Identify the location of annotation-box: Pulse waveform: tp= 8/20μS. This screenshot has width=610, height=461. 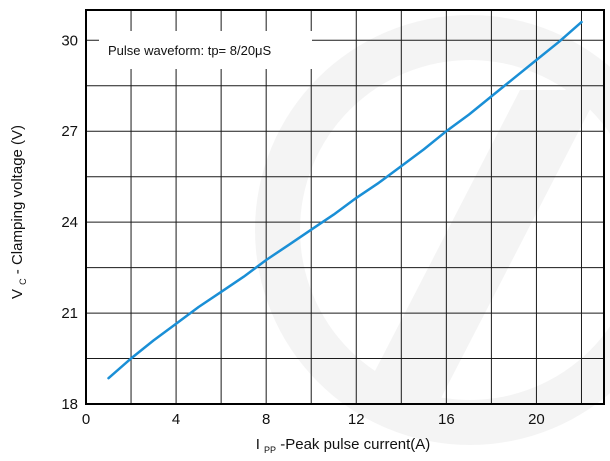
(205, 50).